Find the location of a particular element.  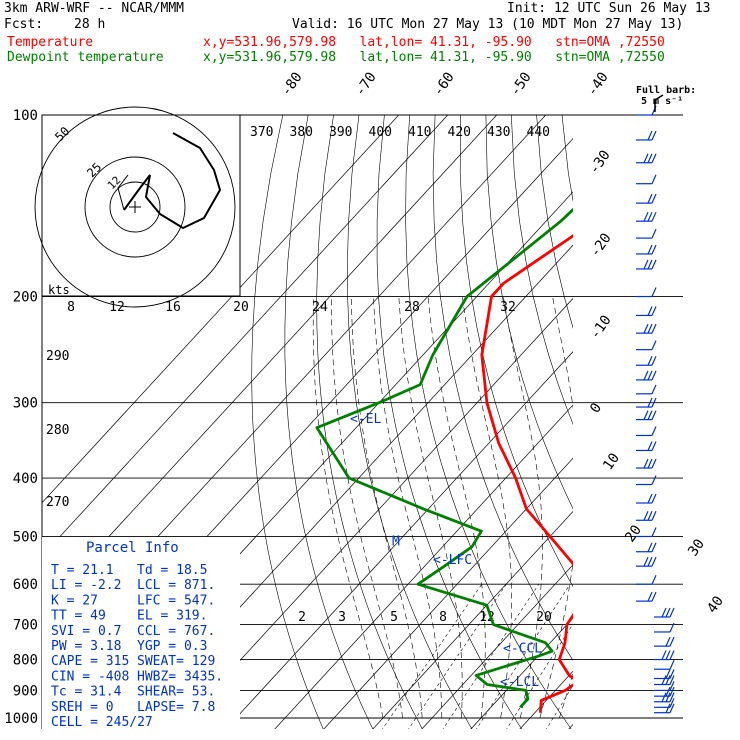

theta-label: 380 is located at coordinates (301, 132).